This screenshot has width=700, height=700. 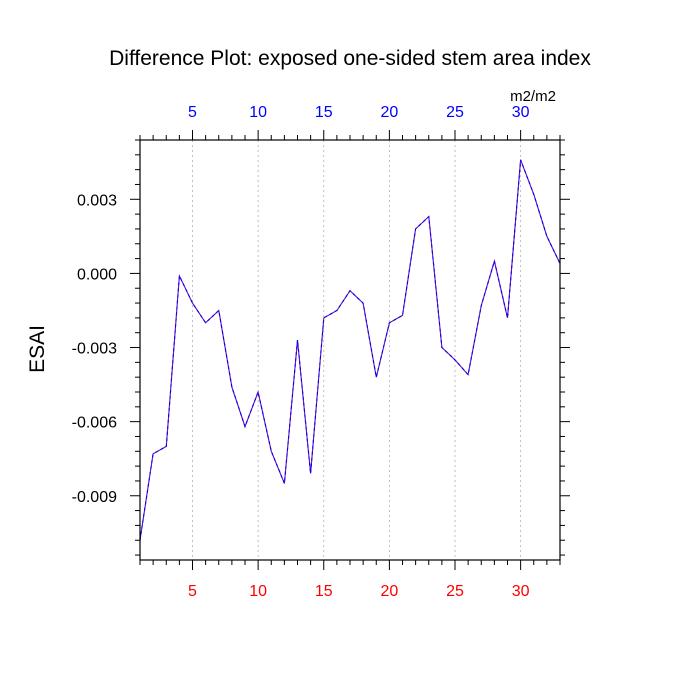 What do you see at coordinates (521, 112) in the screenshot?
I see `x-top-tick-label: 30` at bounding box center [521, 112].